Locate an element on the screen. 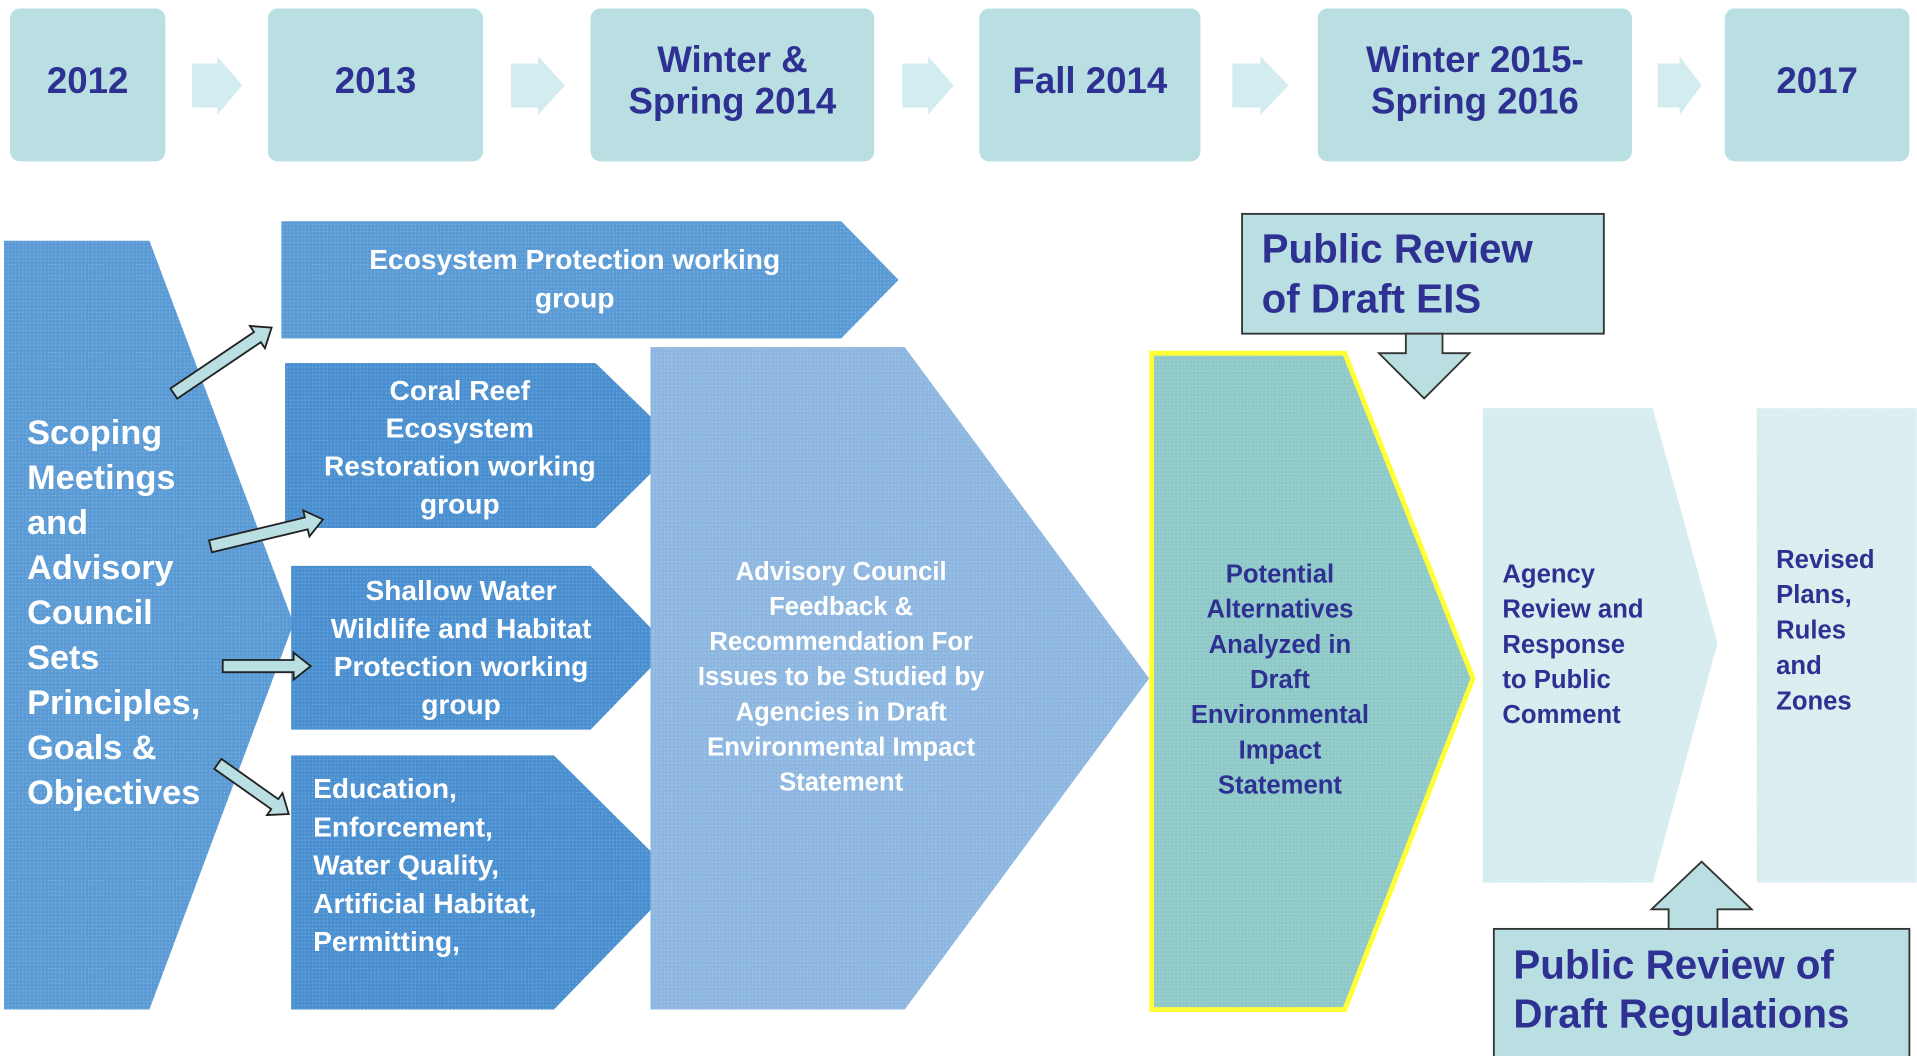 This screenshot has width=1917, height=1056. agency-label: Agency is located at coordinates (1548, 574).